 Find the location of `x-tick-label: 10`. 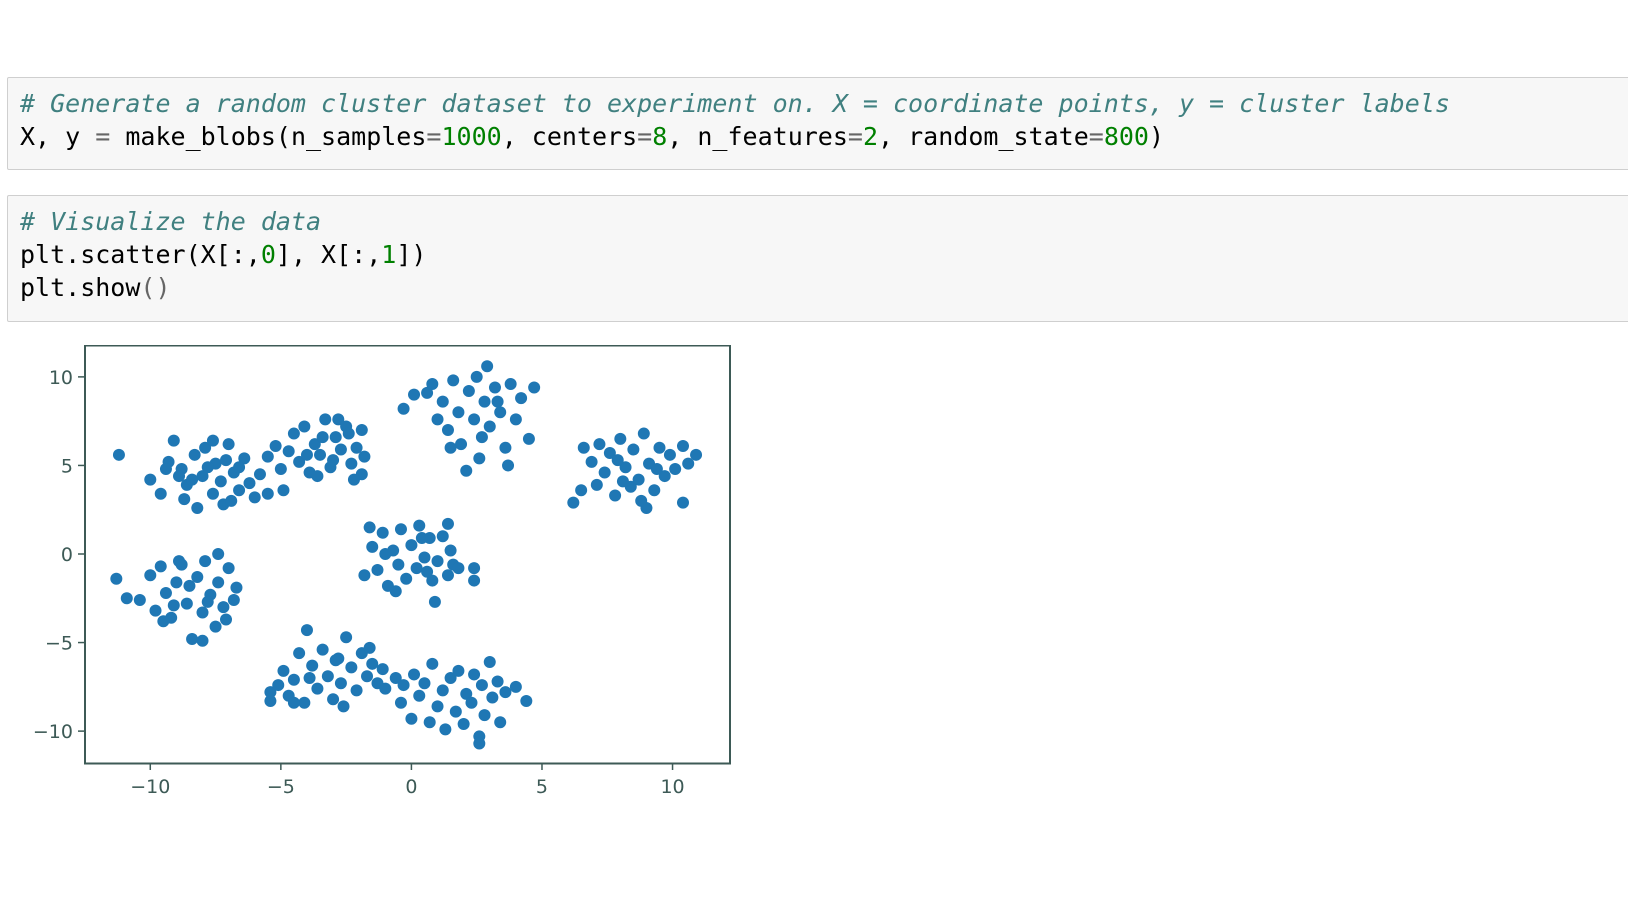

x-tick-label: 10 is located at coordinates (672, 787).